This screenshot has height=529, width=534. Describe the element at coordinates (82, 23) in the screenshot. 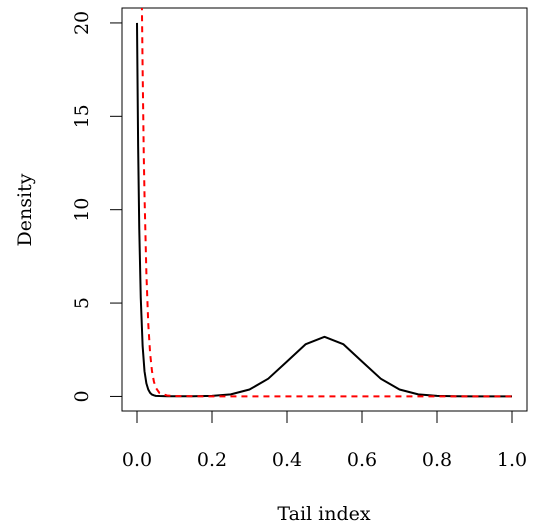

I see `y-tick-label: 20` at that location.